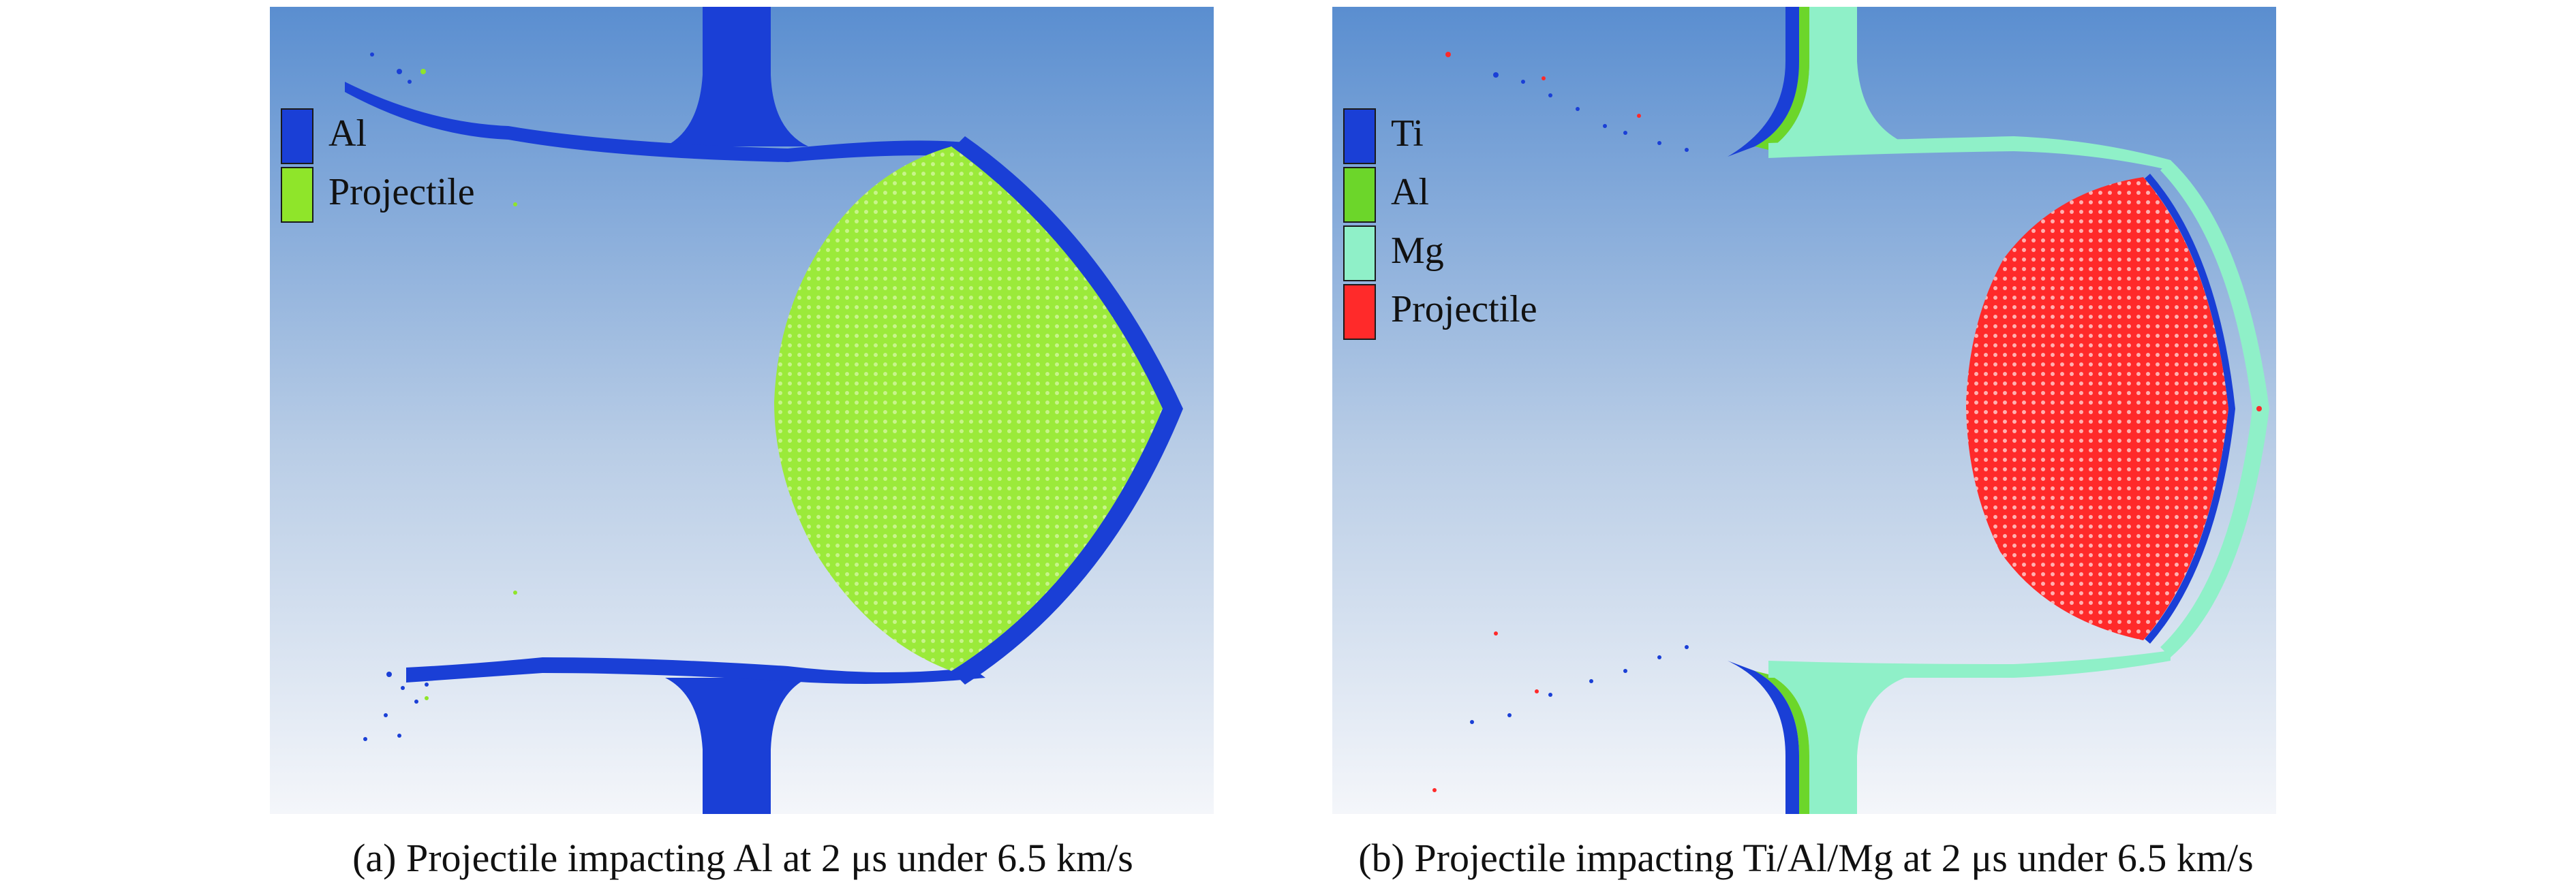 The image size is (2576, 893). What do you see at coordinates (2097, 408) in the screenshot?
I see `projectile-cloud-b` at bounding box center [2097, 408].